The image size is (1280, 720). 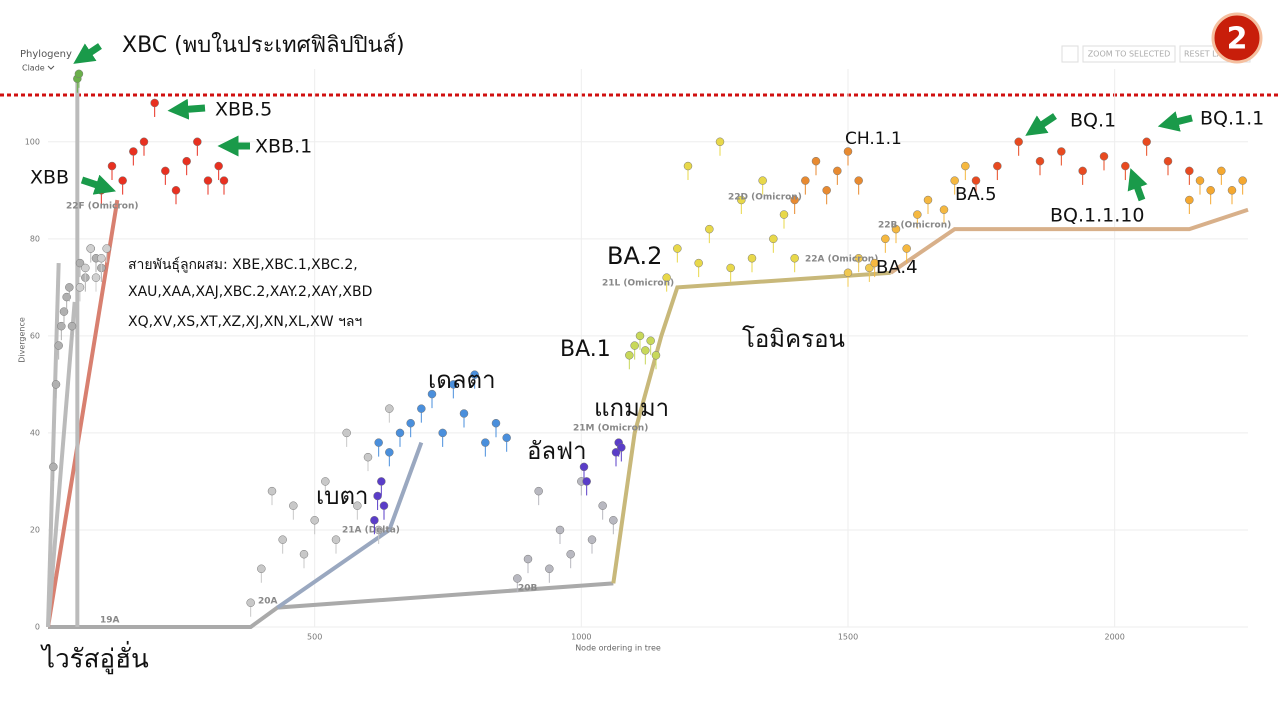 I want to click on x-axis-label: Node ordering in tree, so click(x=618, y=648).